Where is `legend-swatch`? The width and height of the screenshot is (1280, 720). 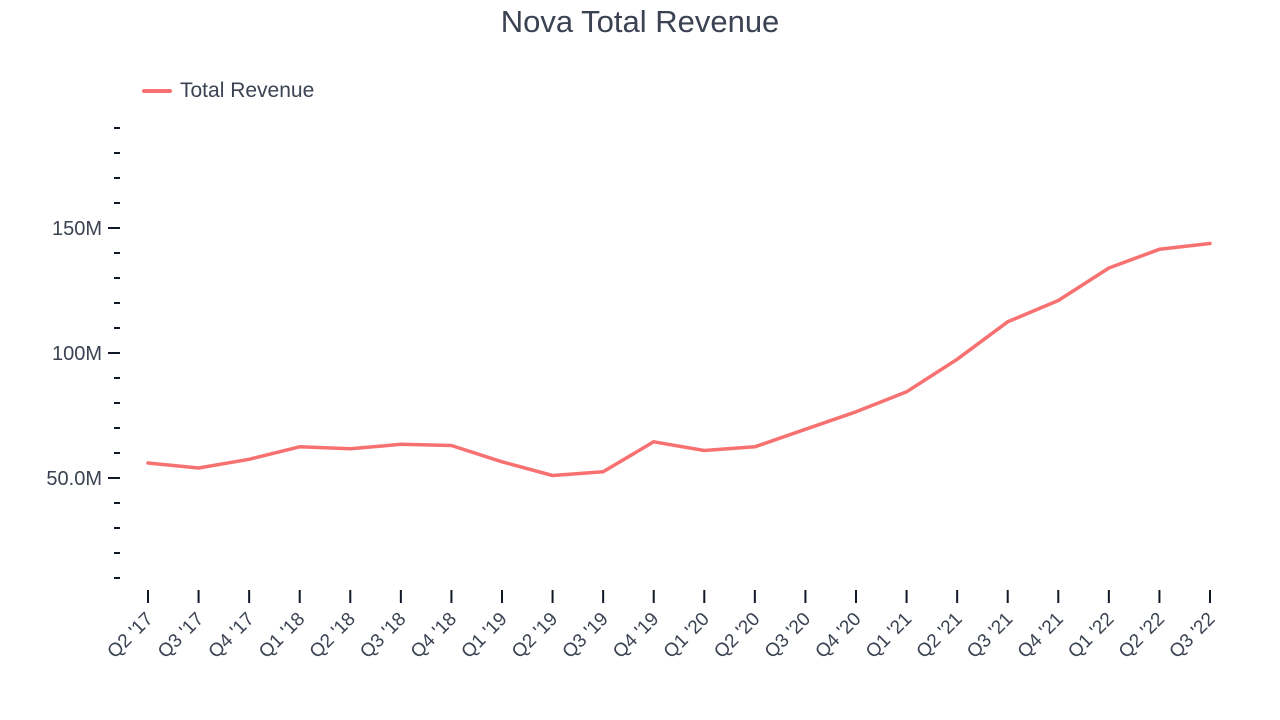
legend-swatch is located at coordinates (157, 91).